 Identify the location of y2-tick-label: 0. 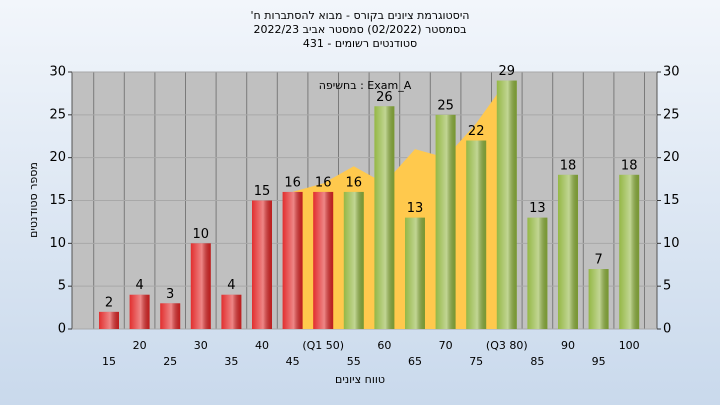
(667, 329).